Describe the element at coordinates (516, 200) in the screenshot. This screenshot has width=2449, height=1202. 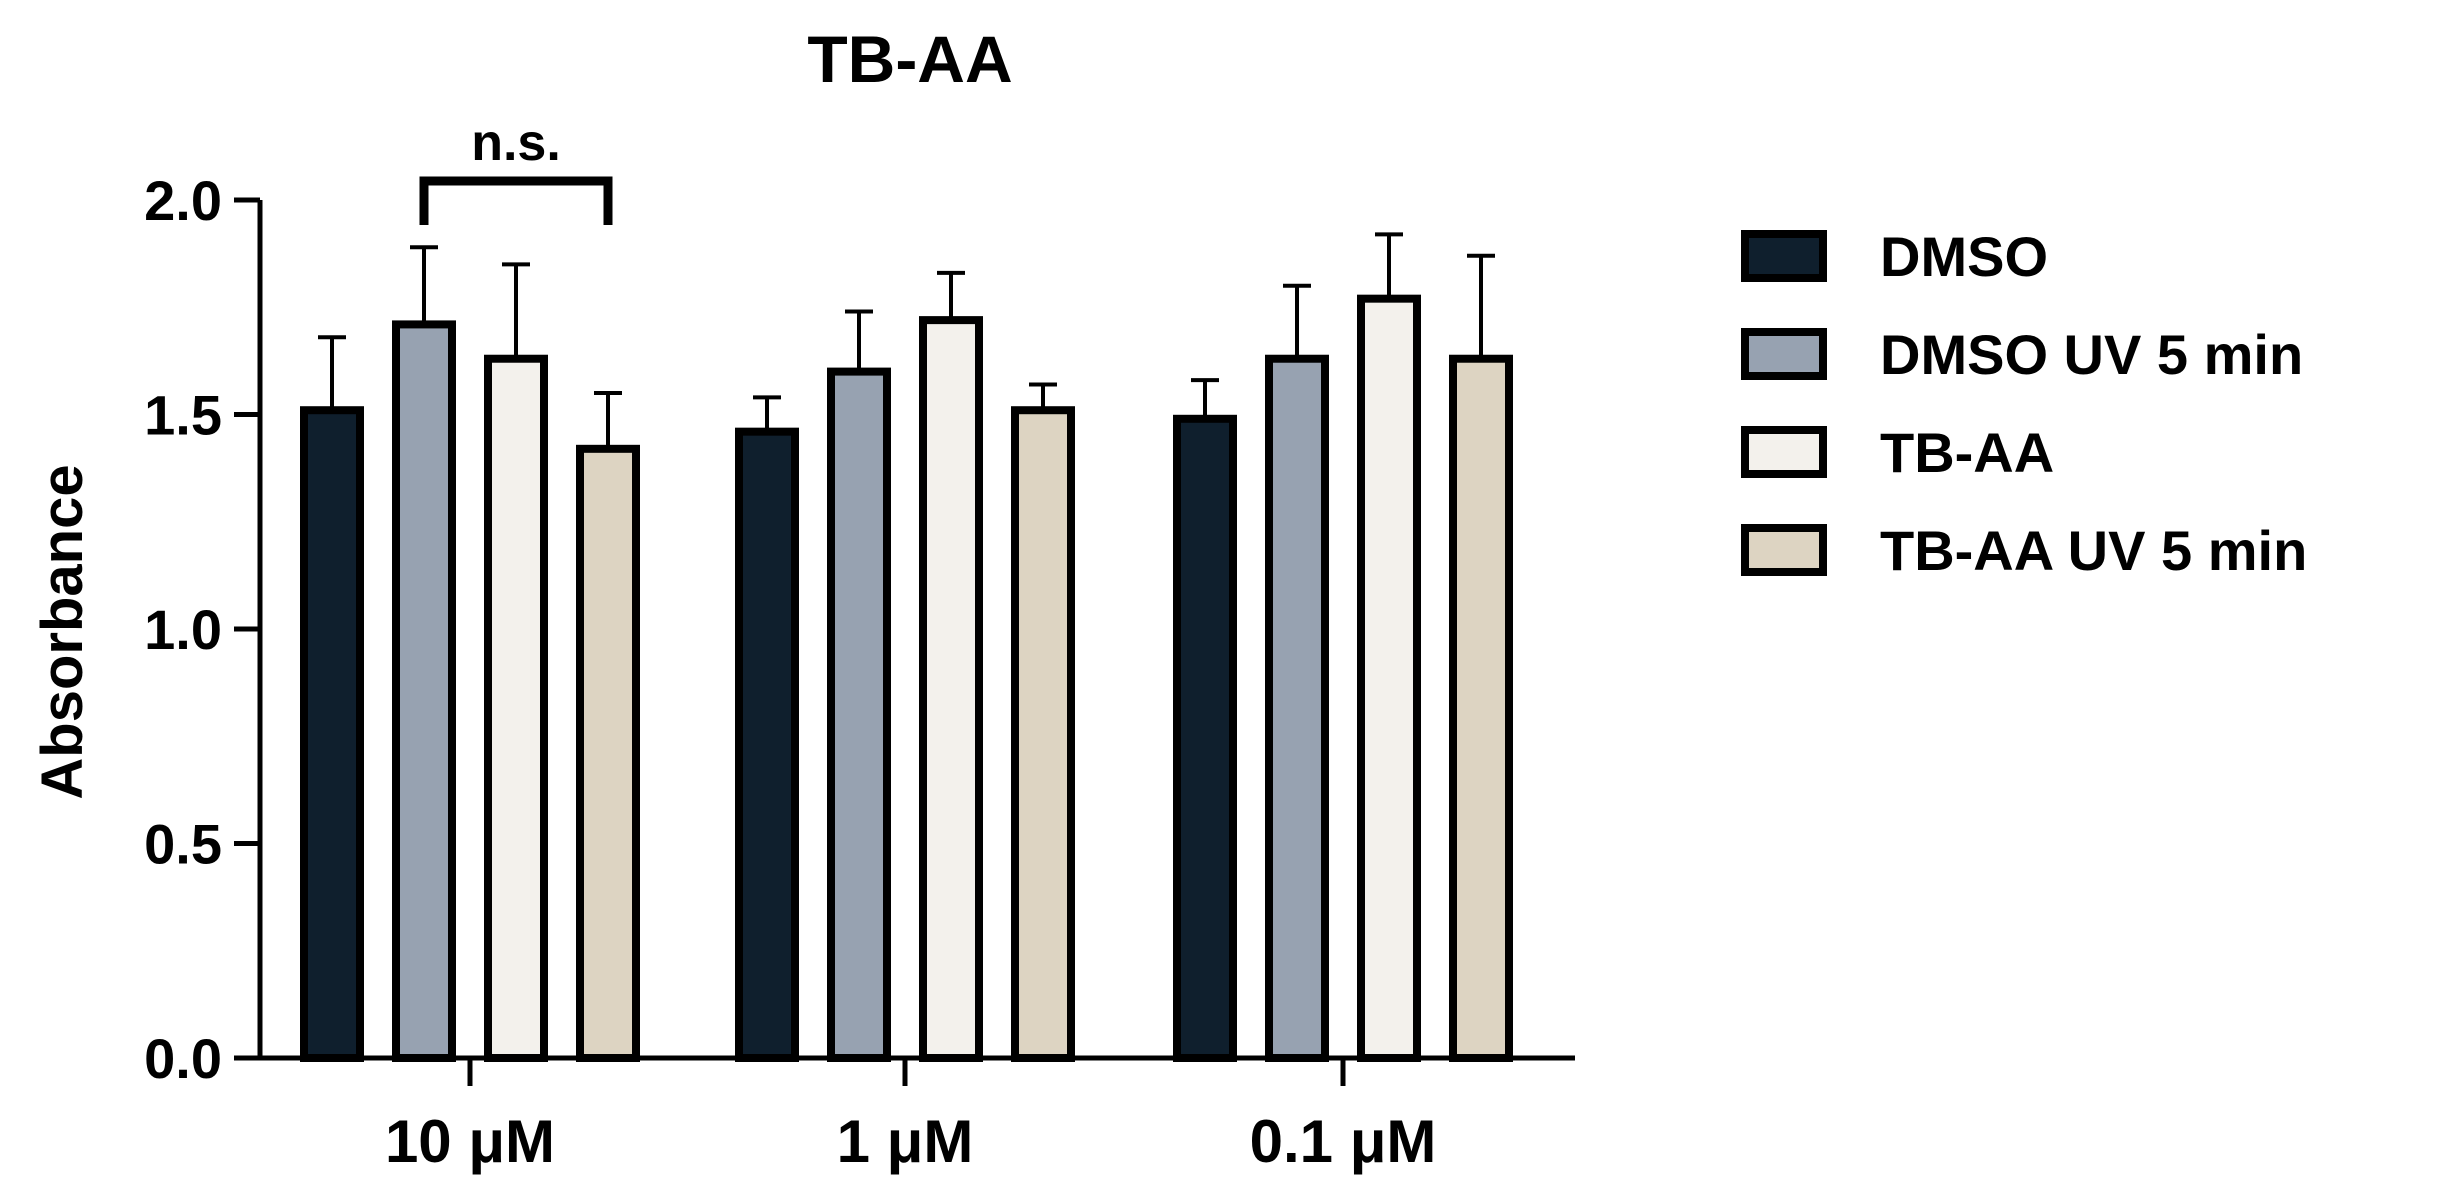
I see `significance-bracket` at that location.